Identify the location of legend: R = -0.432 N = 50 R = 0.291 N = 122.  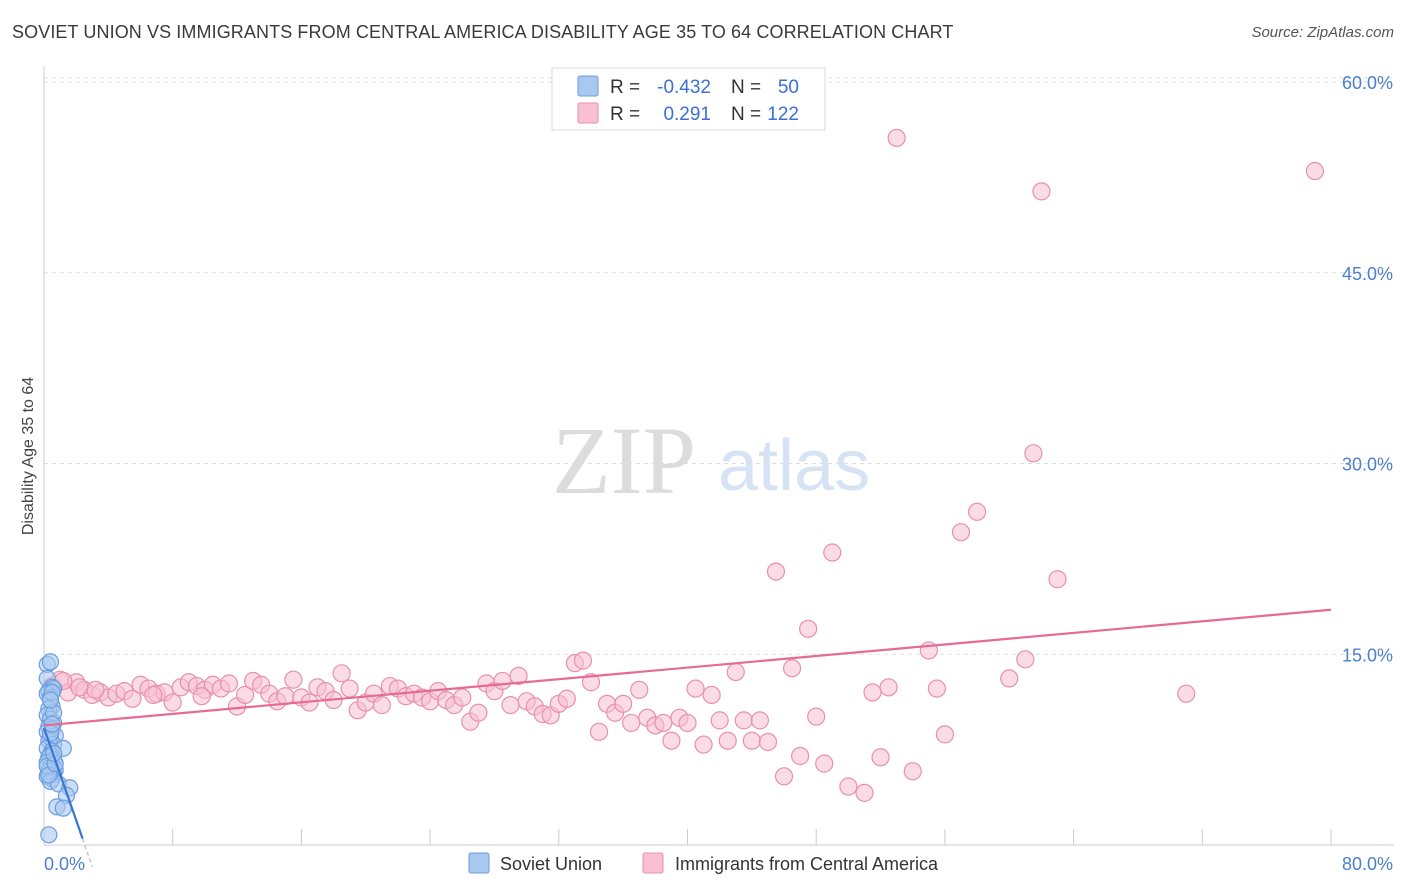
(688, 99).